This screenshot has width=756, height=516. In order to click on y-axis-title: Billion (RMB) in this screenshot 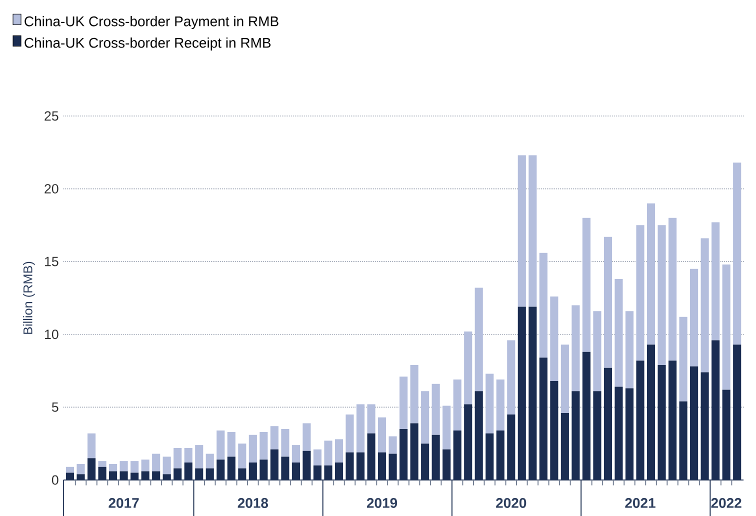, I will do `click(29, 298)`.